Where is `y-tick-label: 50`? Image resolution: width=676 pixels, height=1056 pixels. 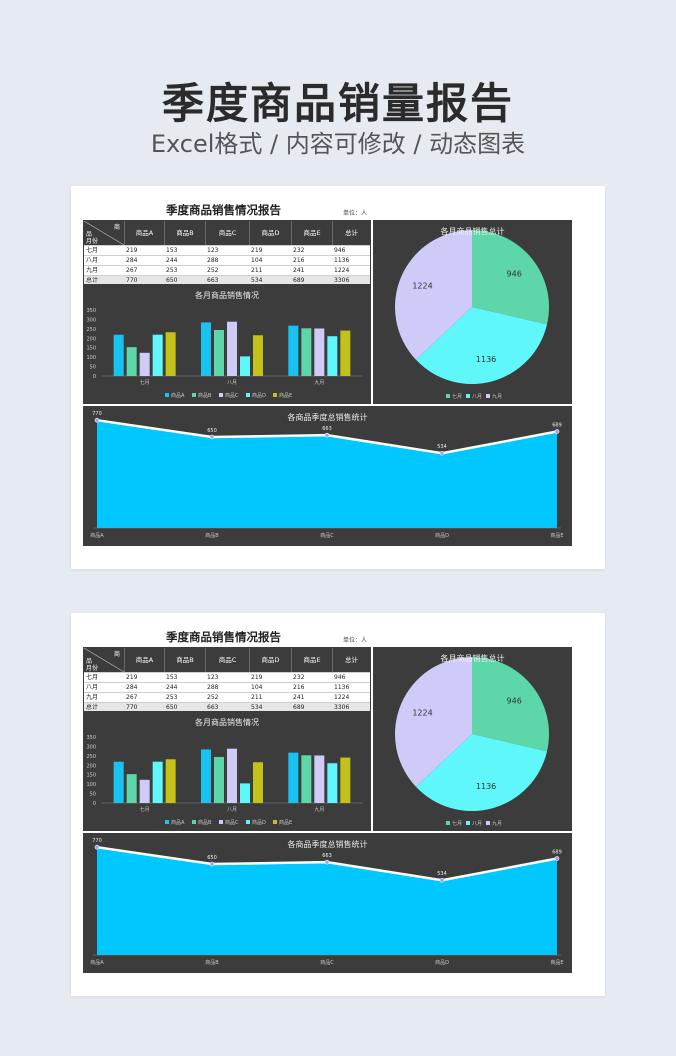
y-tick-label: 50 is located at coordinates (93, 368).